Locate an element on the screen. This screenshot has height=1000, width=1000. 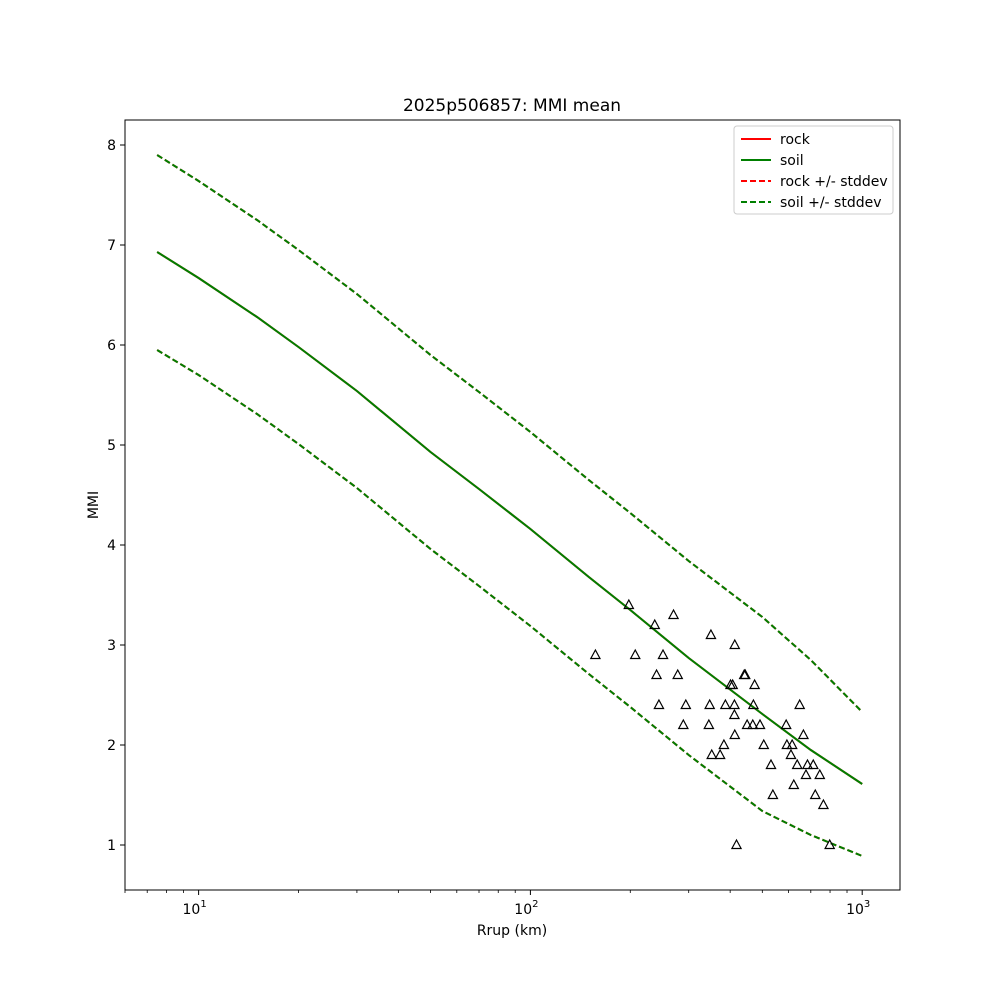
legend-entry-rock-stddev: rock +/- stddev is located at coordinates (834, 182).